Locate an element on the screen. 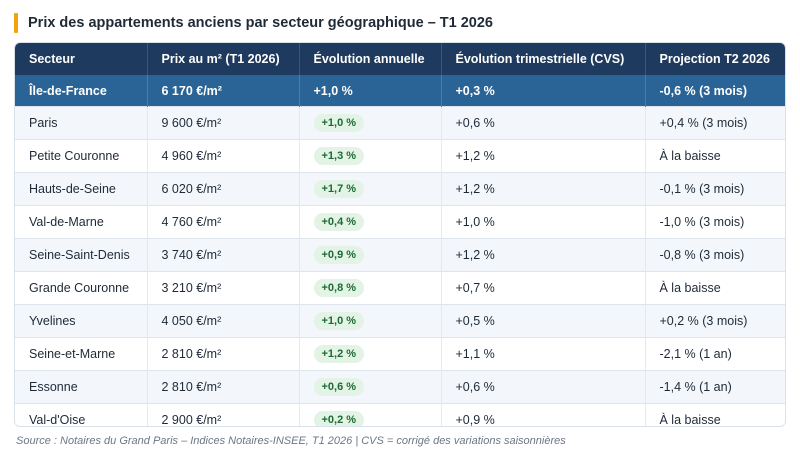 The image size is (800, 463). column-header-projection: Projection T2 2026 is located at coordinates (714, 59).